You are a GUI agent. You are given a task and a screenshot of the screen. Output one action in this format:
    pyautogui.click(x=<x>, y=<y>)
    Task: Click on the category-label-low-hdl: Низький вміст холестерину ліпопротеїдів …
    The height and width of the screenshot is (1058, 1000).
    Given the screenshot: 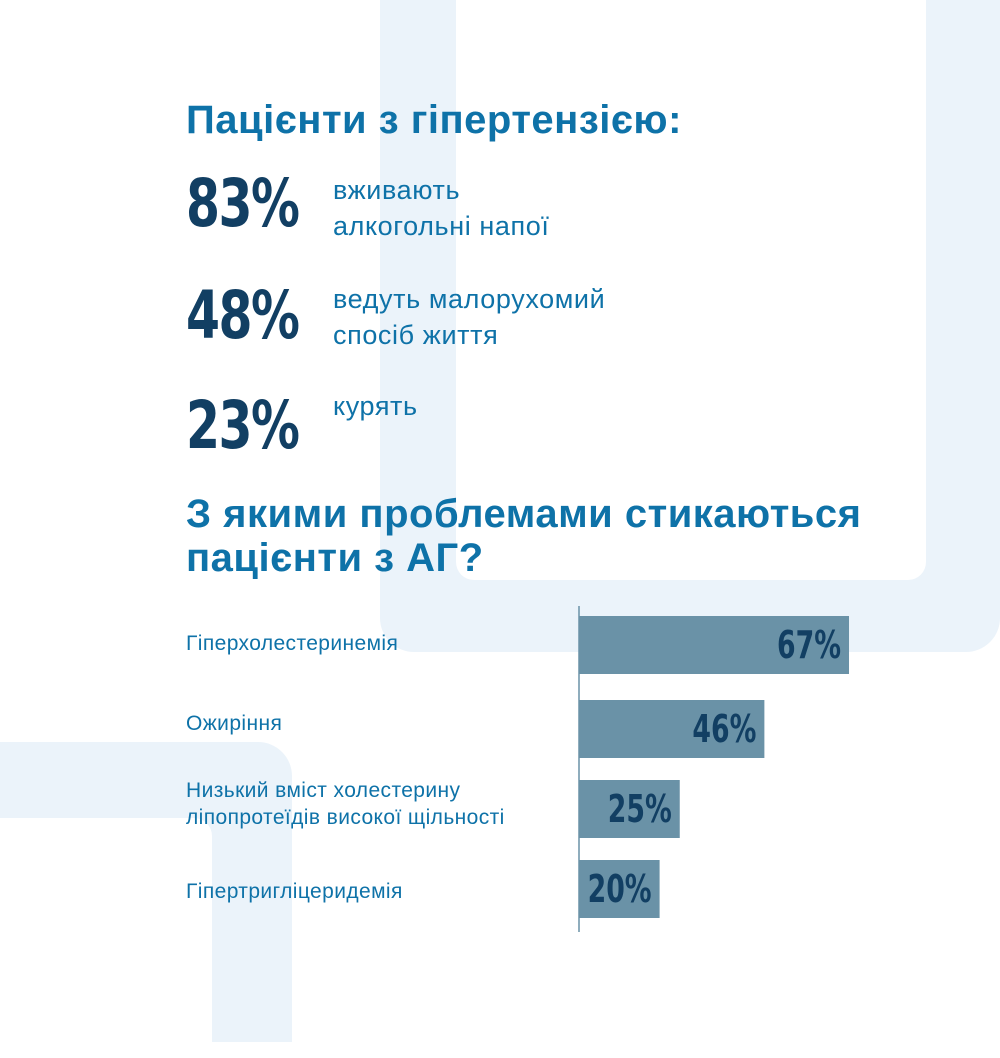 What is the action you would take?
    pyautogui.click(x=345, y=804)
    